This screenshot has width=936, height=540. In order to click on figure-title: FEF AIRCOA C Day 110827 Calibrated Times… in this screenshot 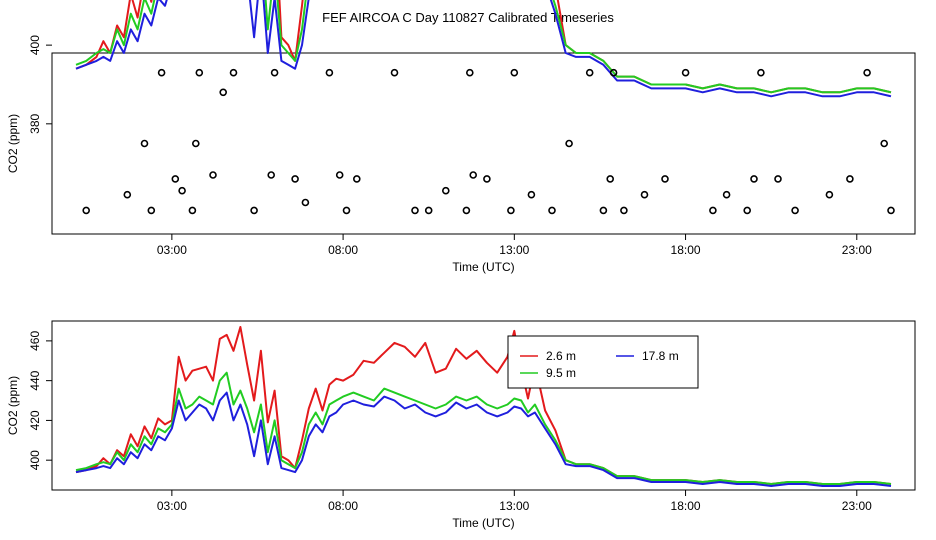, I will do `click(468, 17)`.